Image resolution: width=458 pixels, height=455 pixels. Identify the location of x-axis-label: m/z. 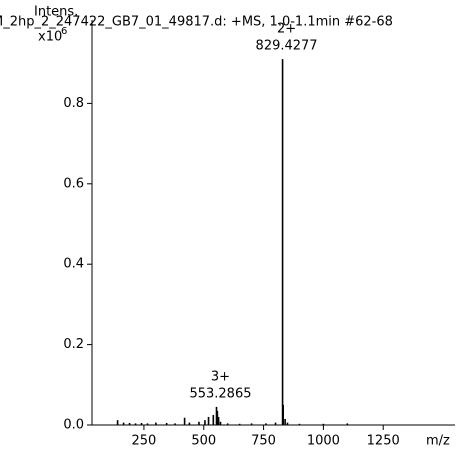
(438, 441).